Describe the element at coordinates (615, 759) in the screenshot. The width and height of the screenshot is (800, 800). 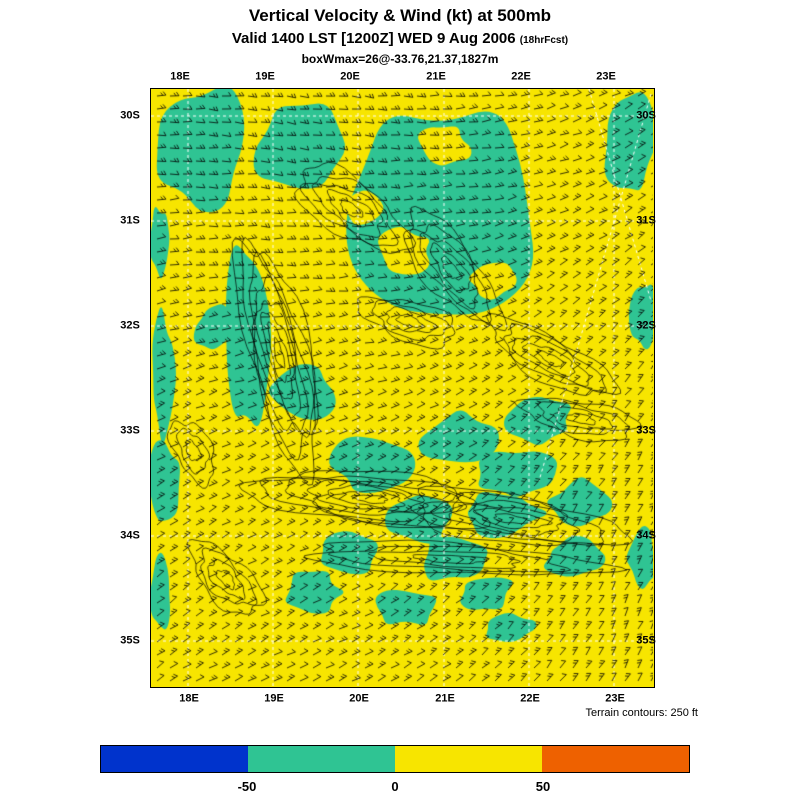
I see `colorbar-segment-orange` at that location.